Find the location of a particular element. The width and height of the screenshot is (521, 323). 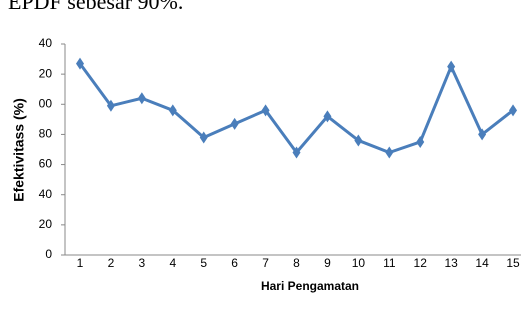

x-tick-label: 5 is located at coordinates (203, 263).